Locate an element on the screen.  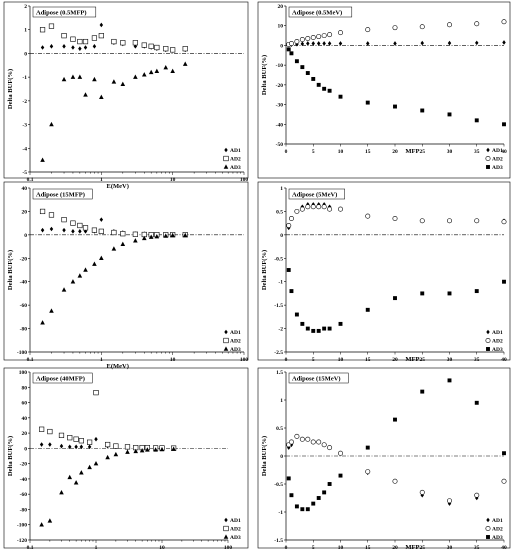
x-tick-label: 0 is located at coordinates (286, 547).